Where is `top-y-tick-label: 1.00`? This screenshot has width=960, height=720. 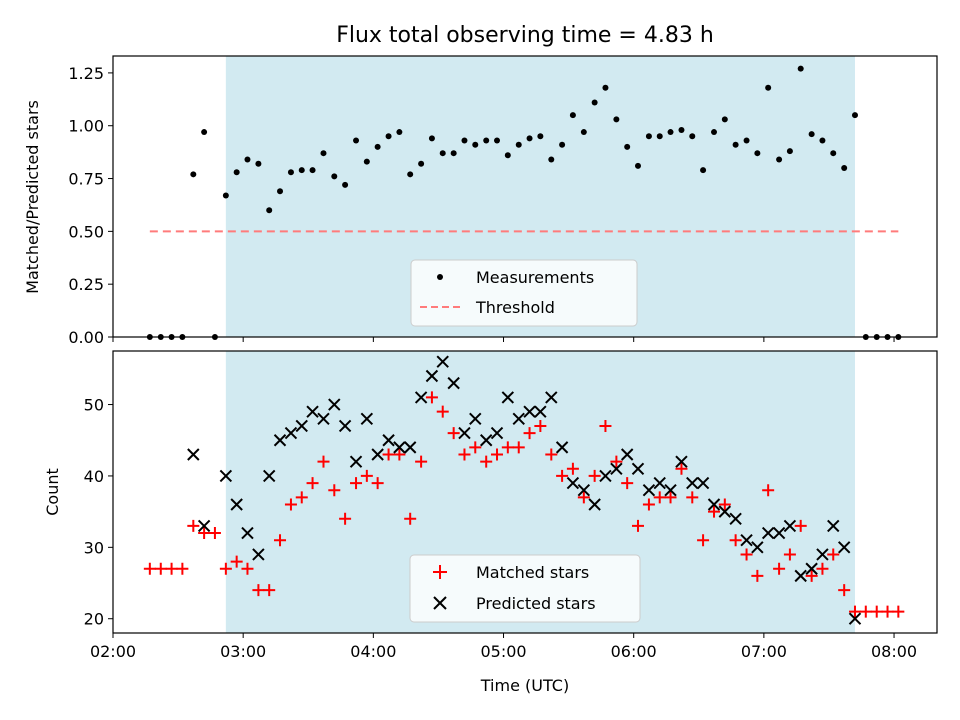 top-y-tick-label: 1.00 is located at coordinates (86, 126).